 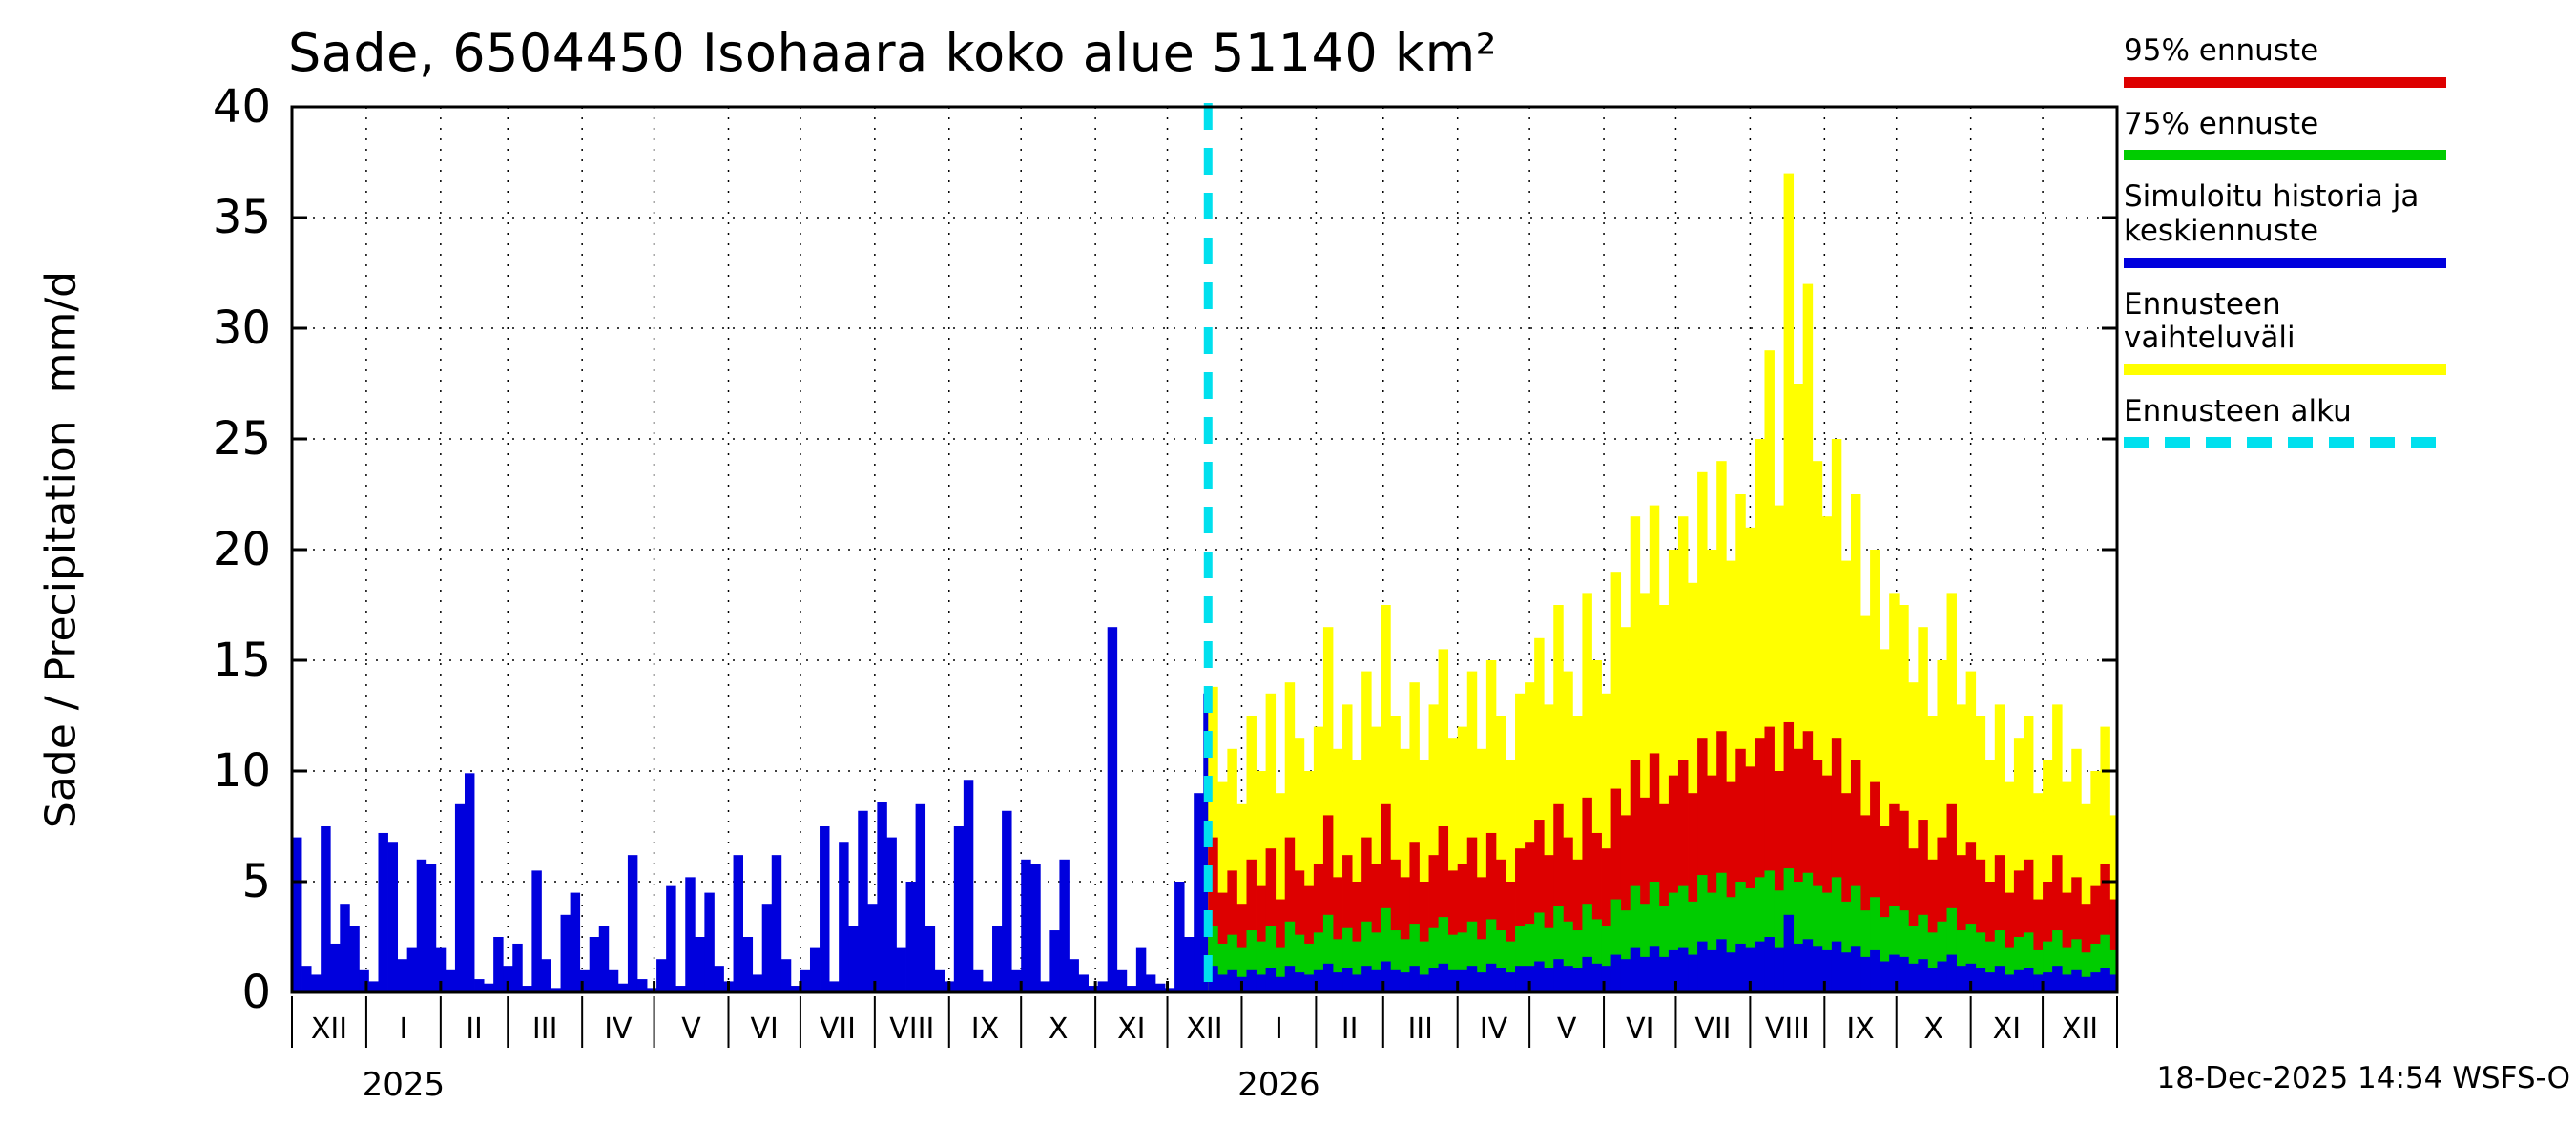 I want to click on legend-label: 95% ennuste, so click(x=2221, y=50).